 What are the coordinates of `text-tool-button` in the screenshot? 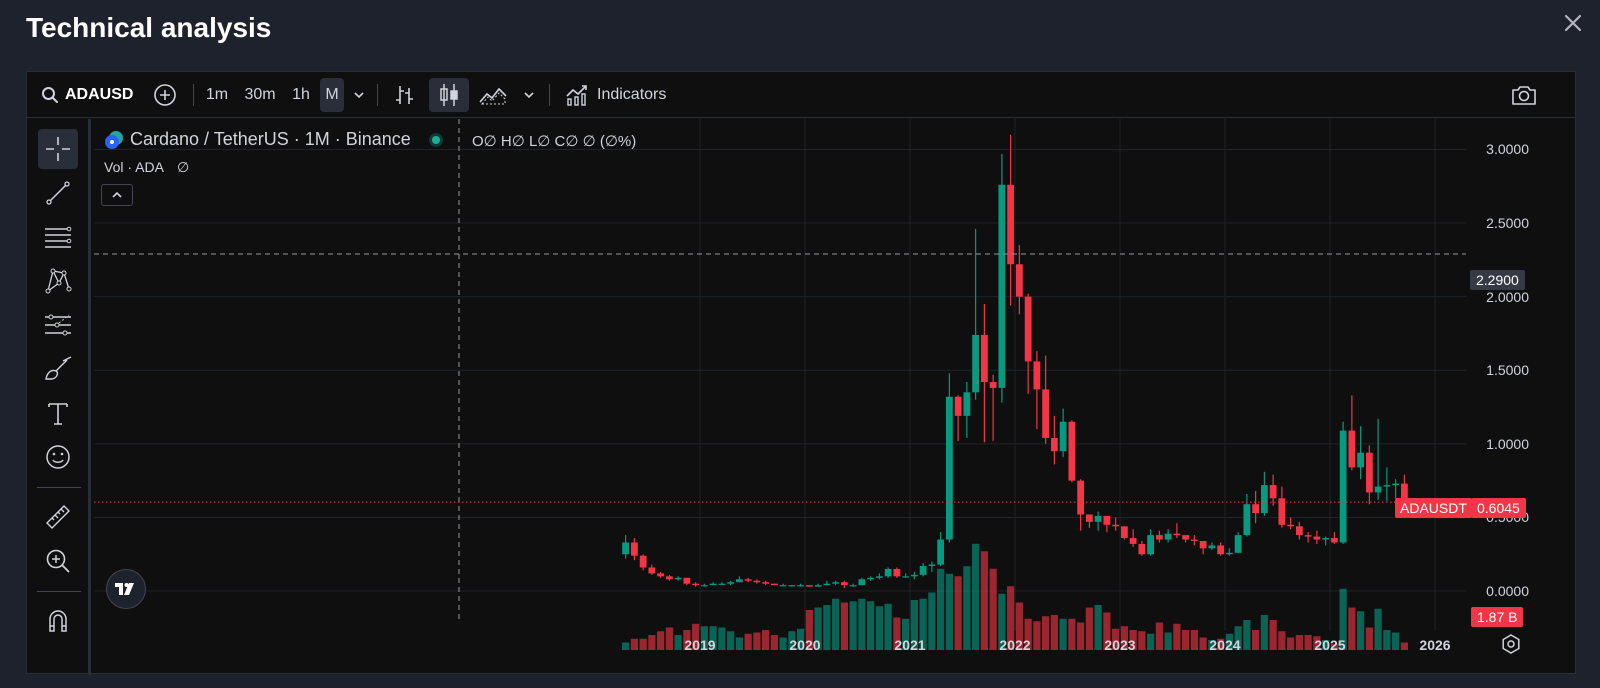 It's located at (58, 413).